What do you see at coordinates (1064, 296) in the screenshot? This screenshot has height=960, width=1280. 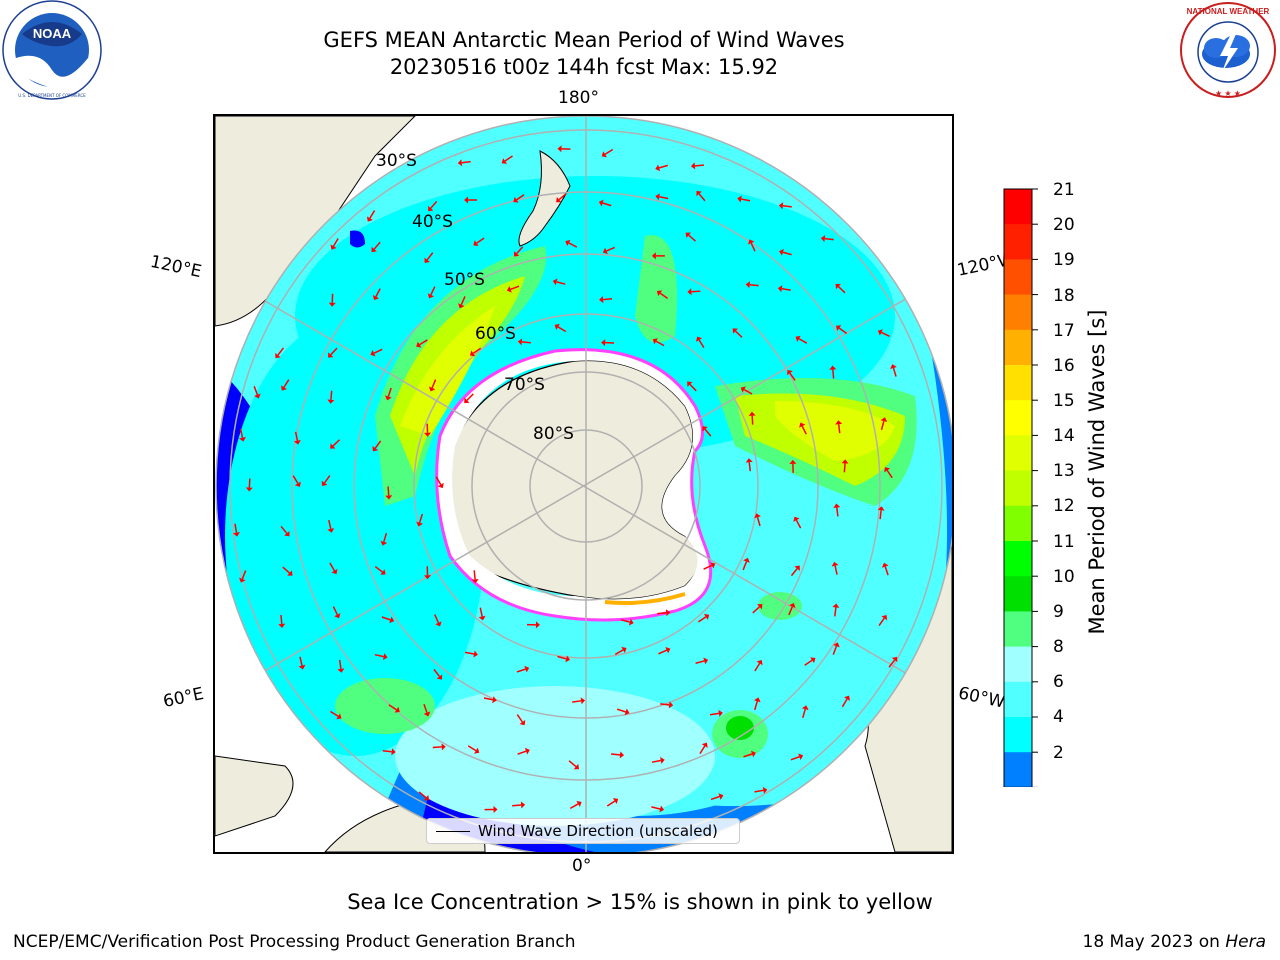 I see `colorbar-tick: 18` at bounding box center [1064, 296].